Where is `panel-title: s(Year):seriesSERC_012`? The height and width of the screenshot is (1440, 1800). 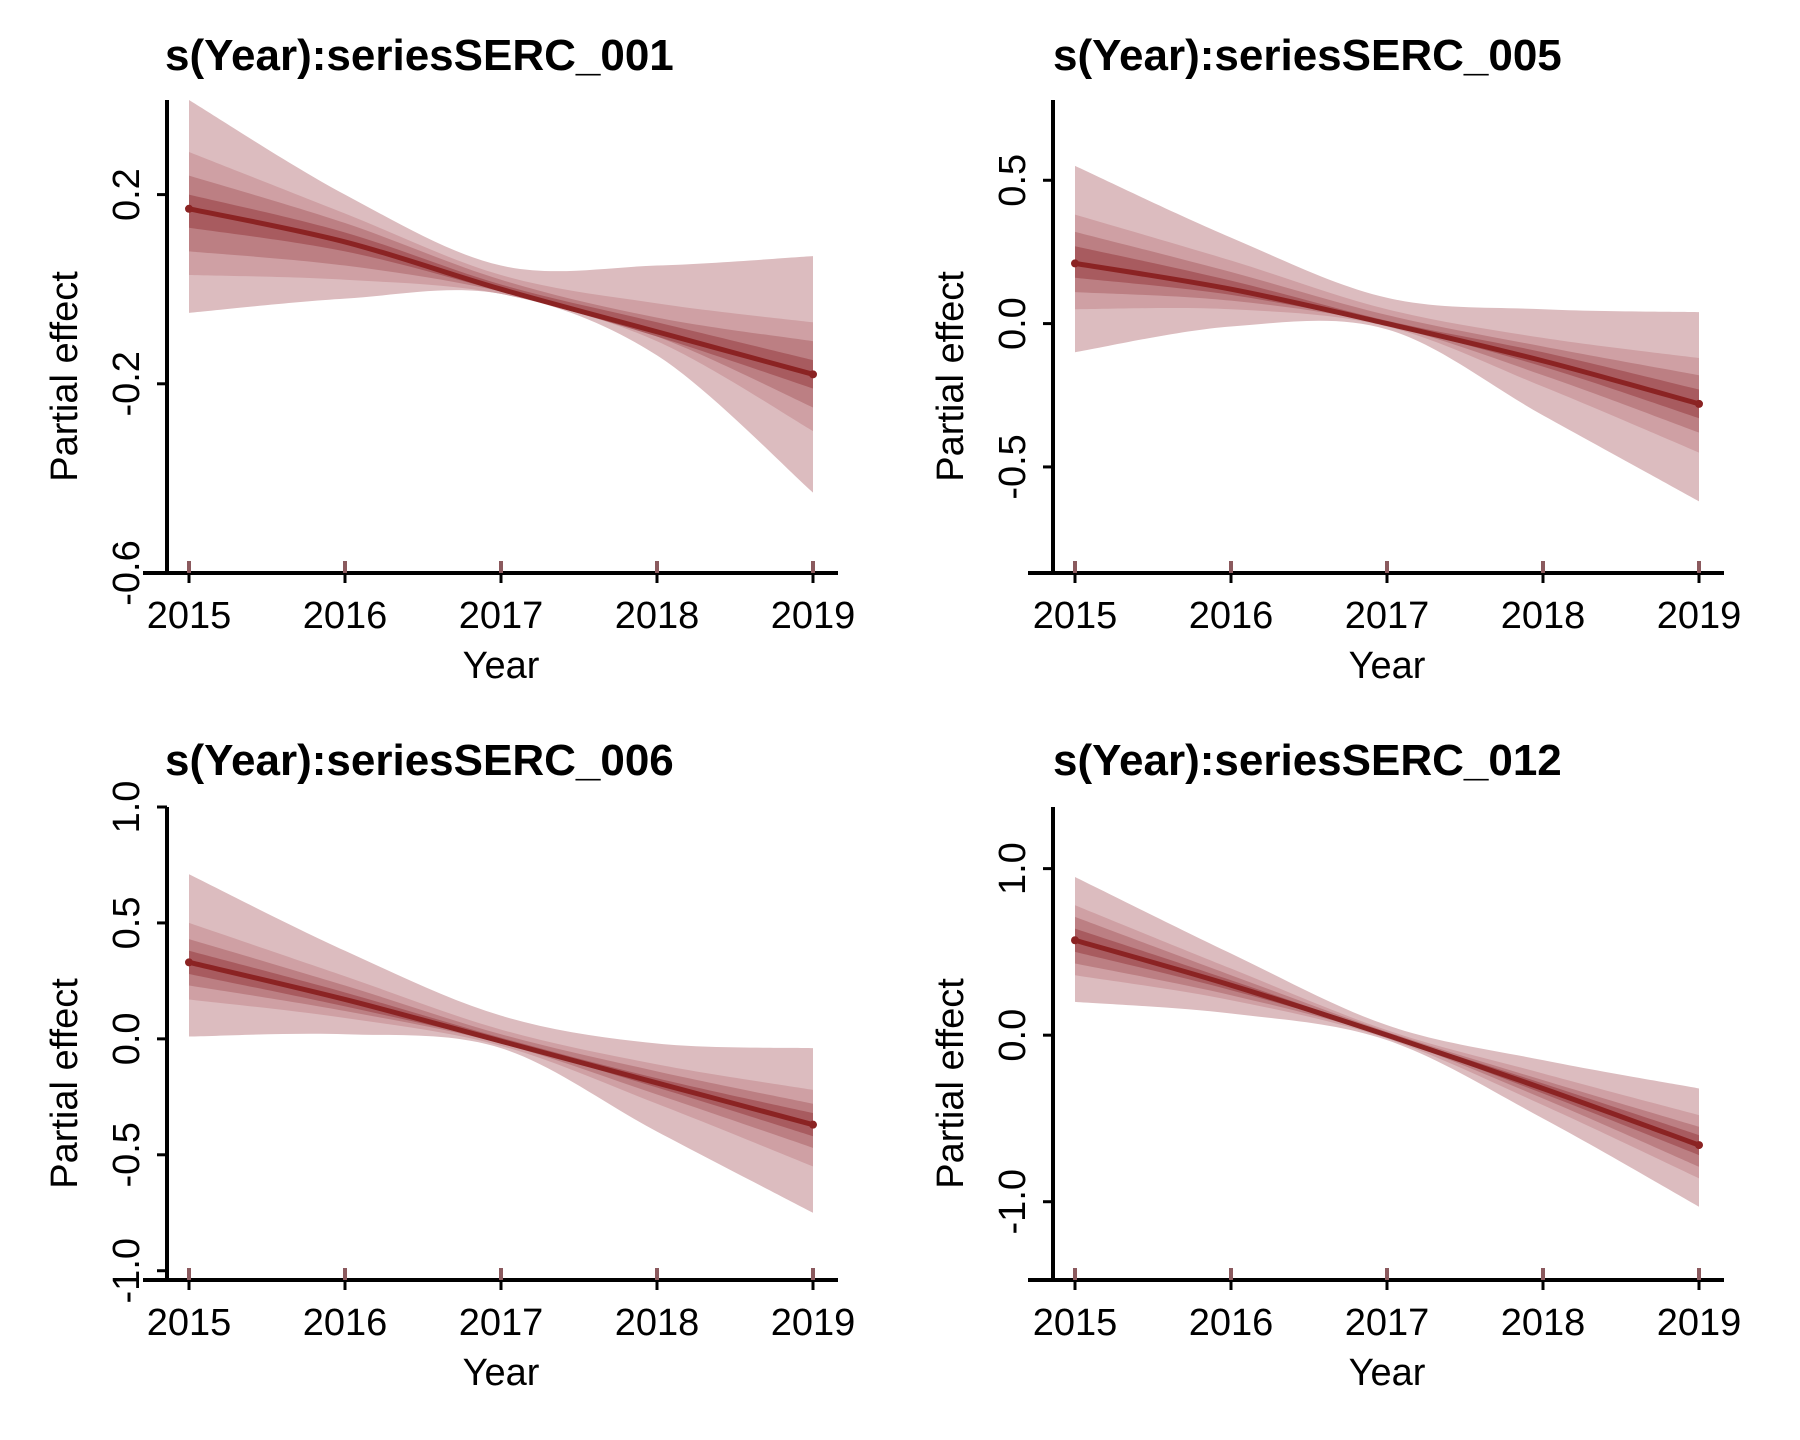 panel-title: s(Year):seriesSERC_012 is located at coordinates (1307, 760).